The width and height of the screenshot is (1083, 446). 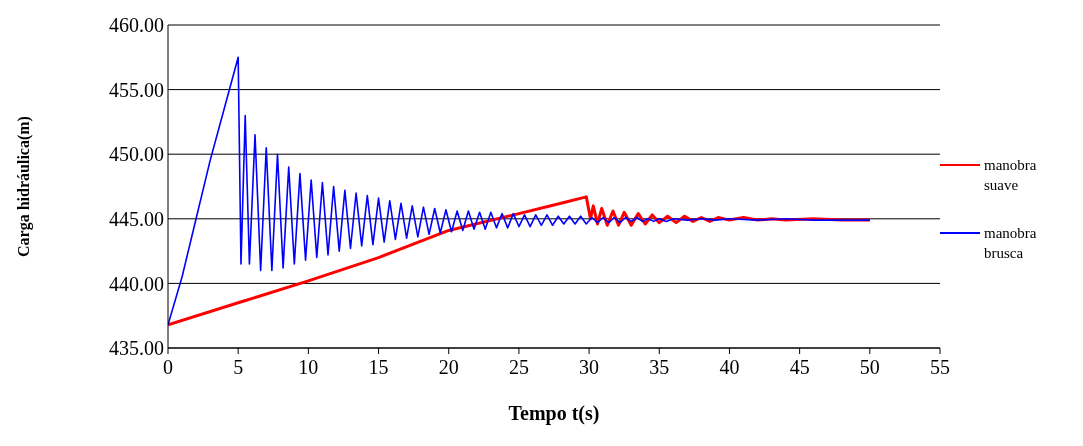 I want to click on x-axis-title: Tempo t(s), so click(x=554, y=413).